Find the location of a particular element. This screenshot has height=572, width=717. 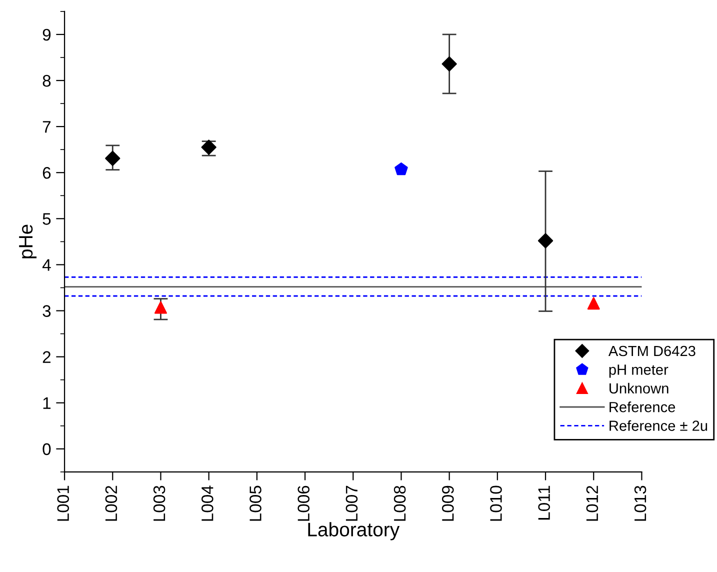

y-tick-label: 7 is located at coordinates (46, 127).